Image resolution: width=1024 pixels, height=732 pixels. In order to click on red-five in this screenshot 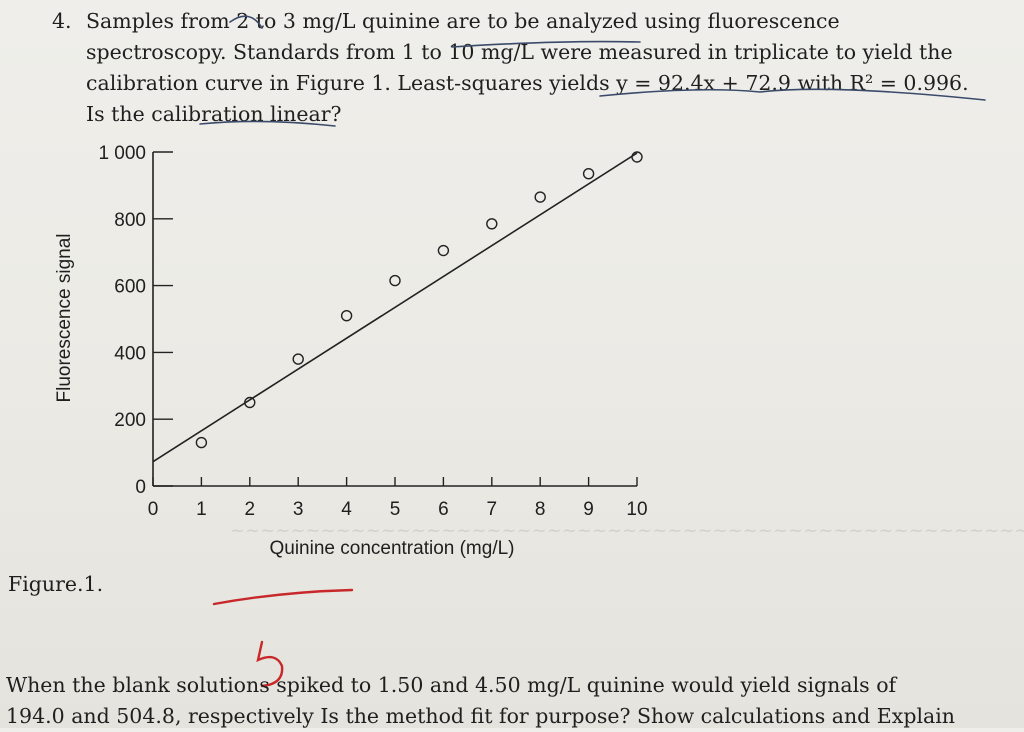, I will do `click(270, 664)`.